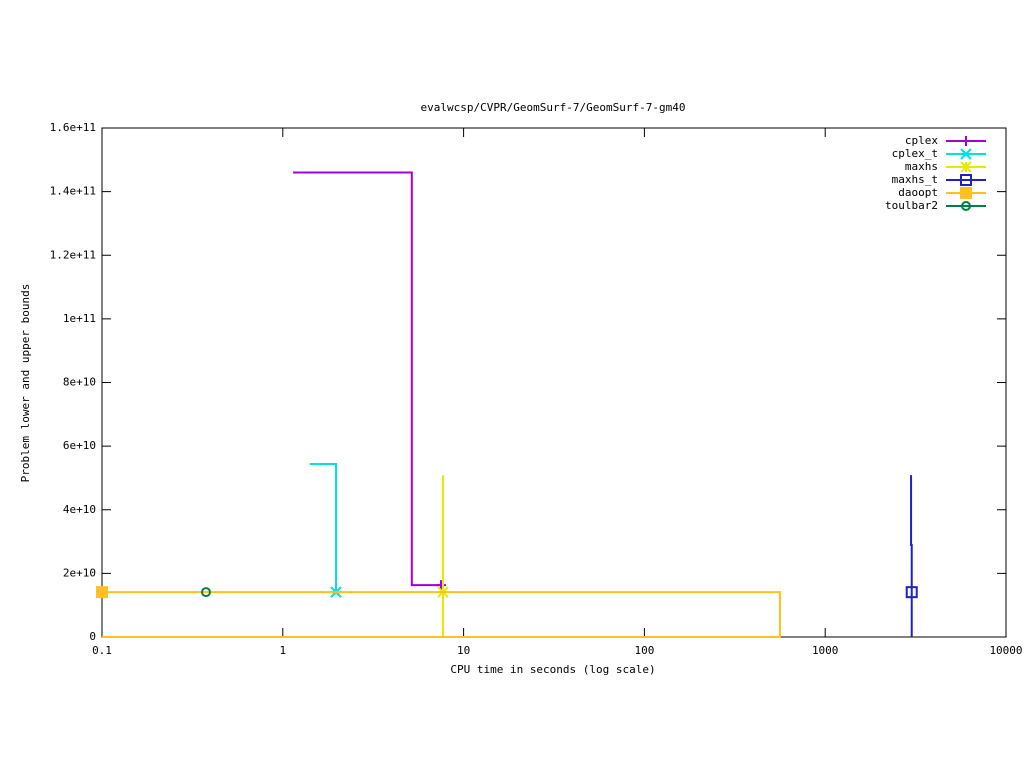 The height and width of the screenshot is (768, 1024). I want to click on y-tick-label: 6e+10, so click(79, 445).